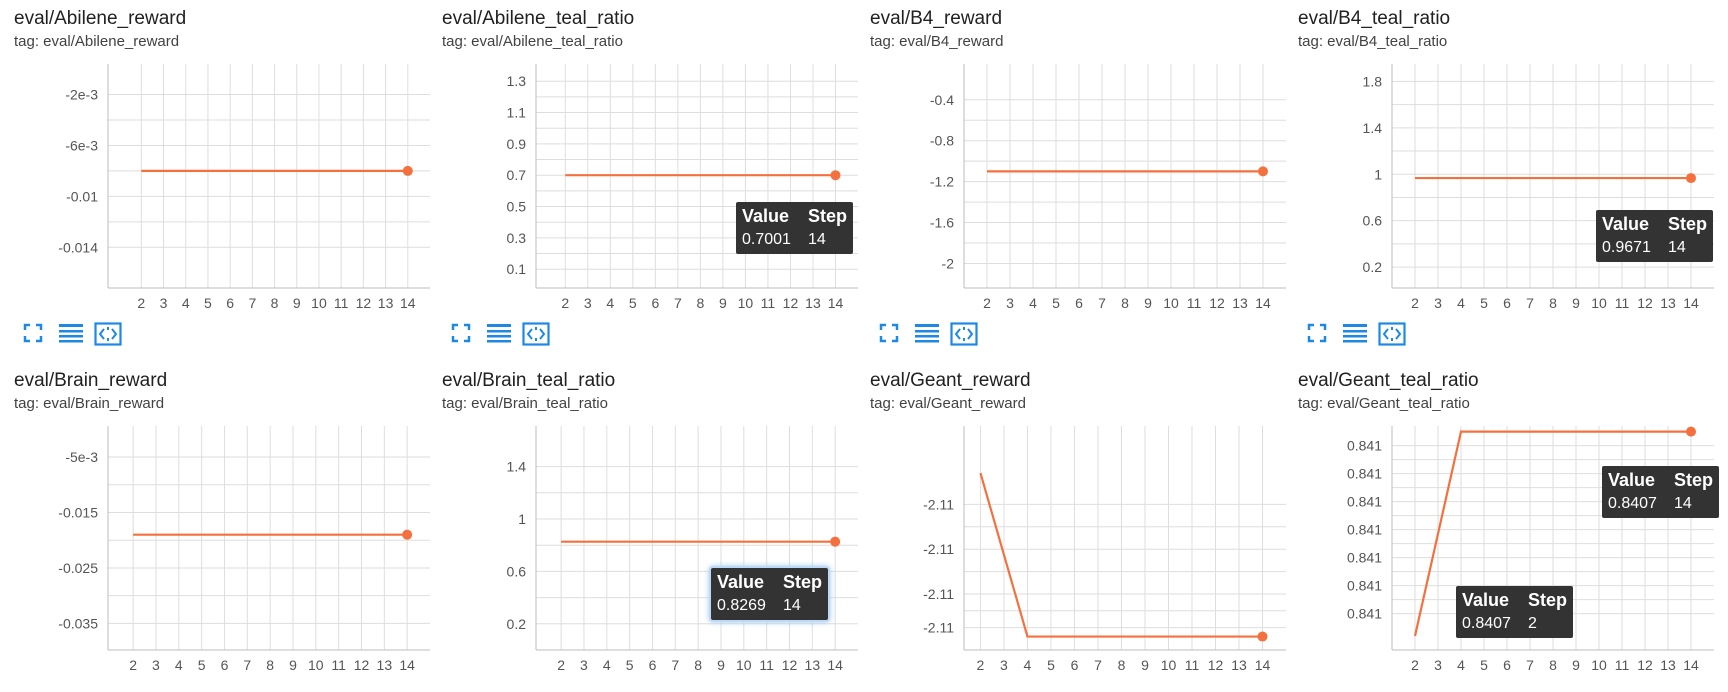 The width and height of the screenshot is (1728, 692). I want to click on tooltip-header: Value Step, so click(1654, 224).